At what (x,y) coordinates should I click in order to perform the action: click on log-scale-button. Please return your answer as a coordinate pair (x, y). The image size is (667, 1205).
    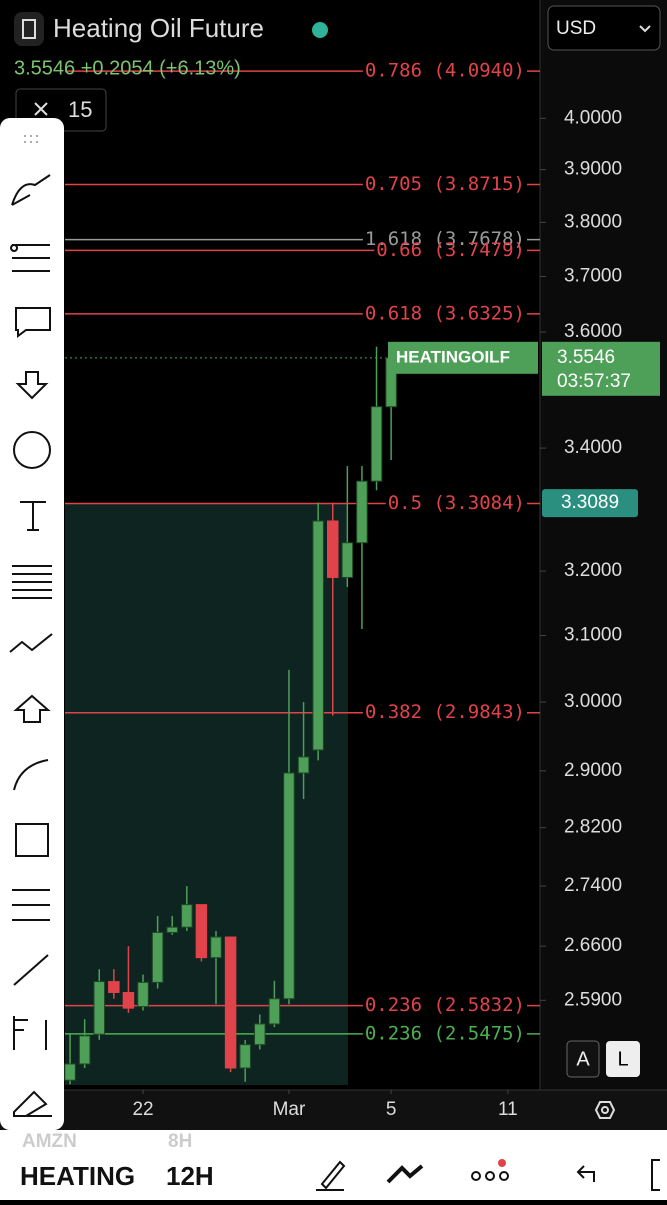
    Looking at the image, I should click on (623, 1059).